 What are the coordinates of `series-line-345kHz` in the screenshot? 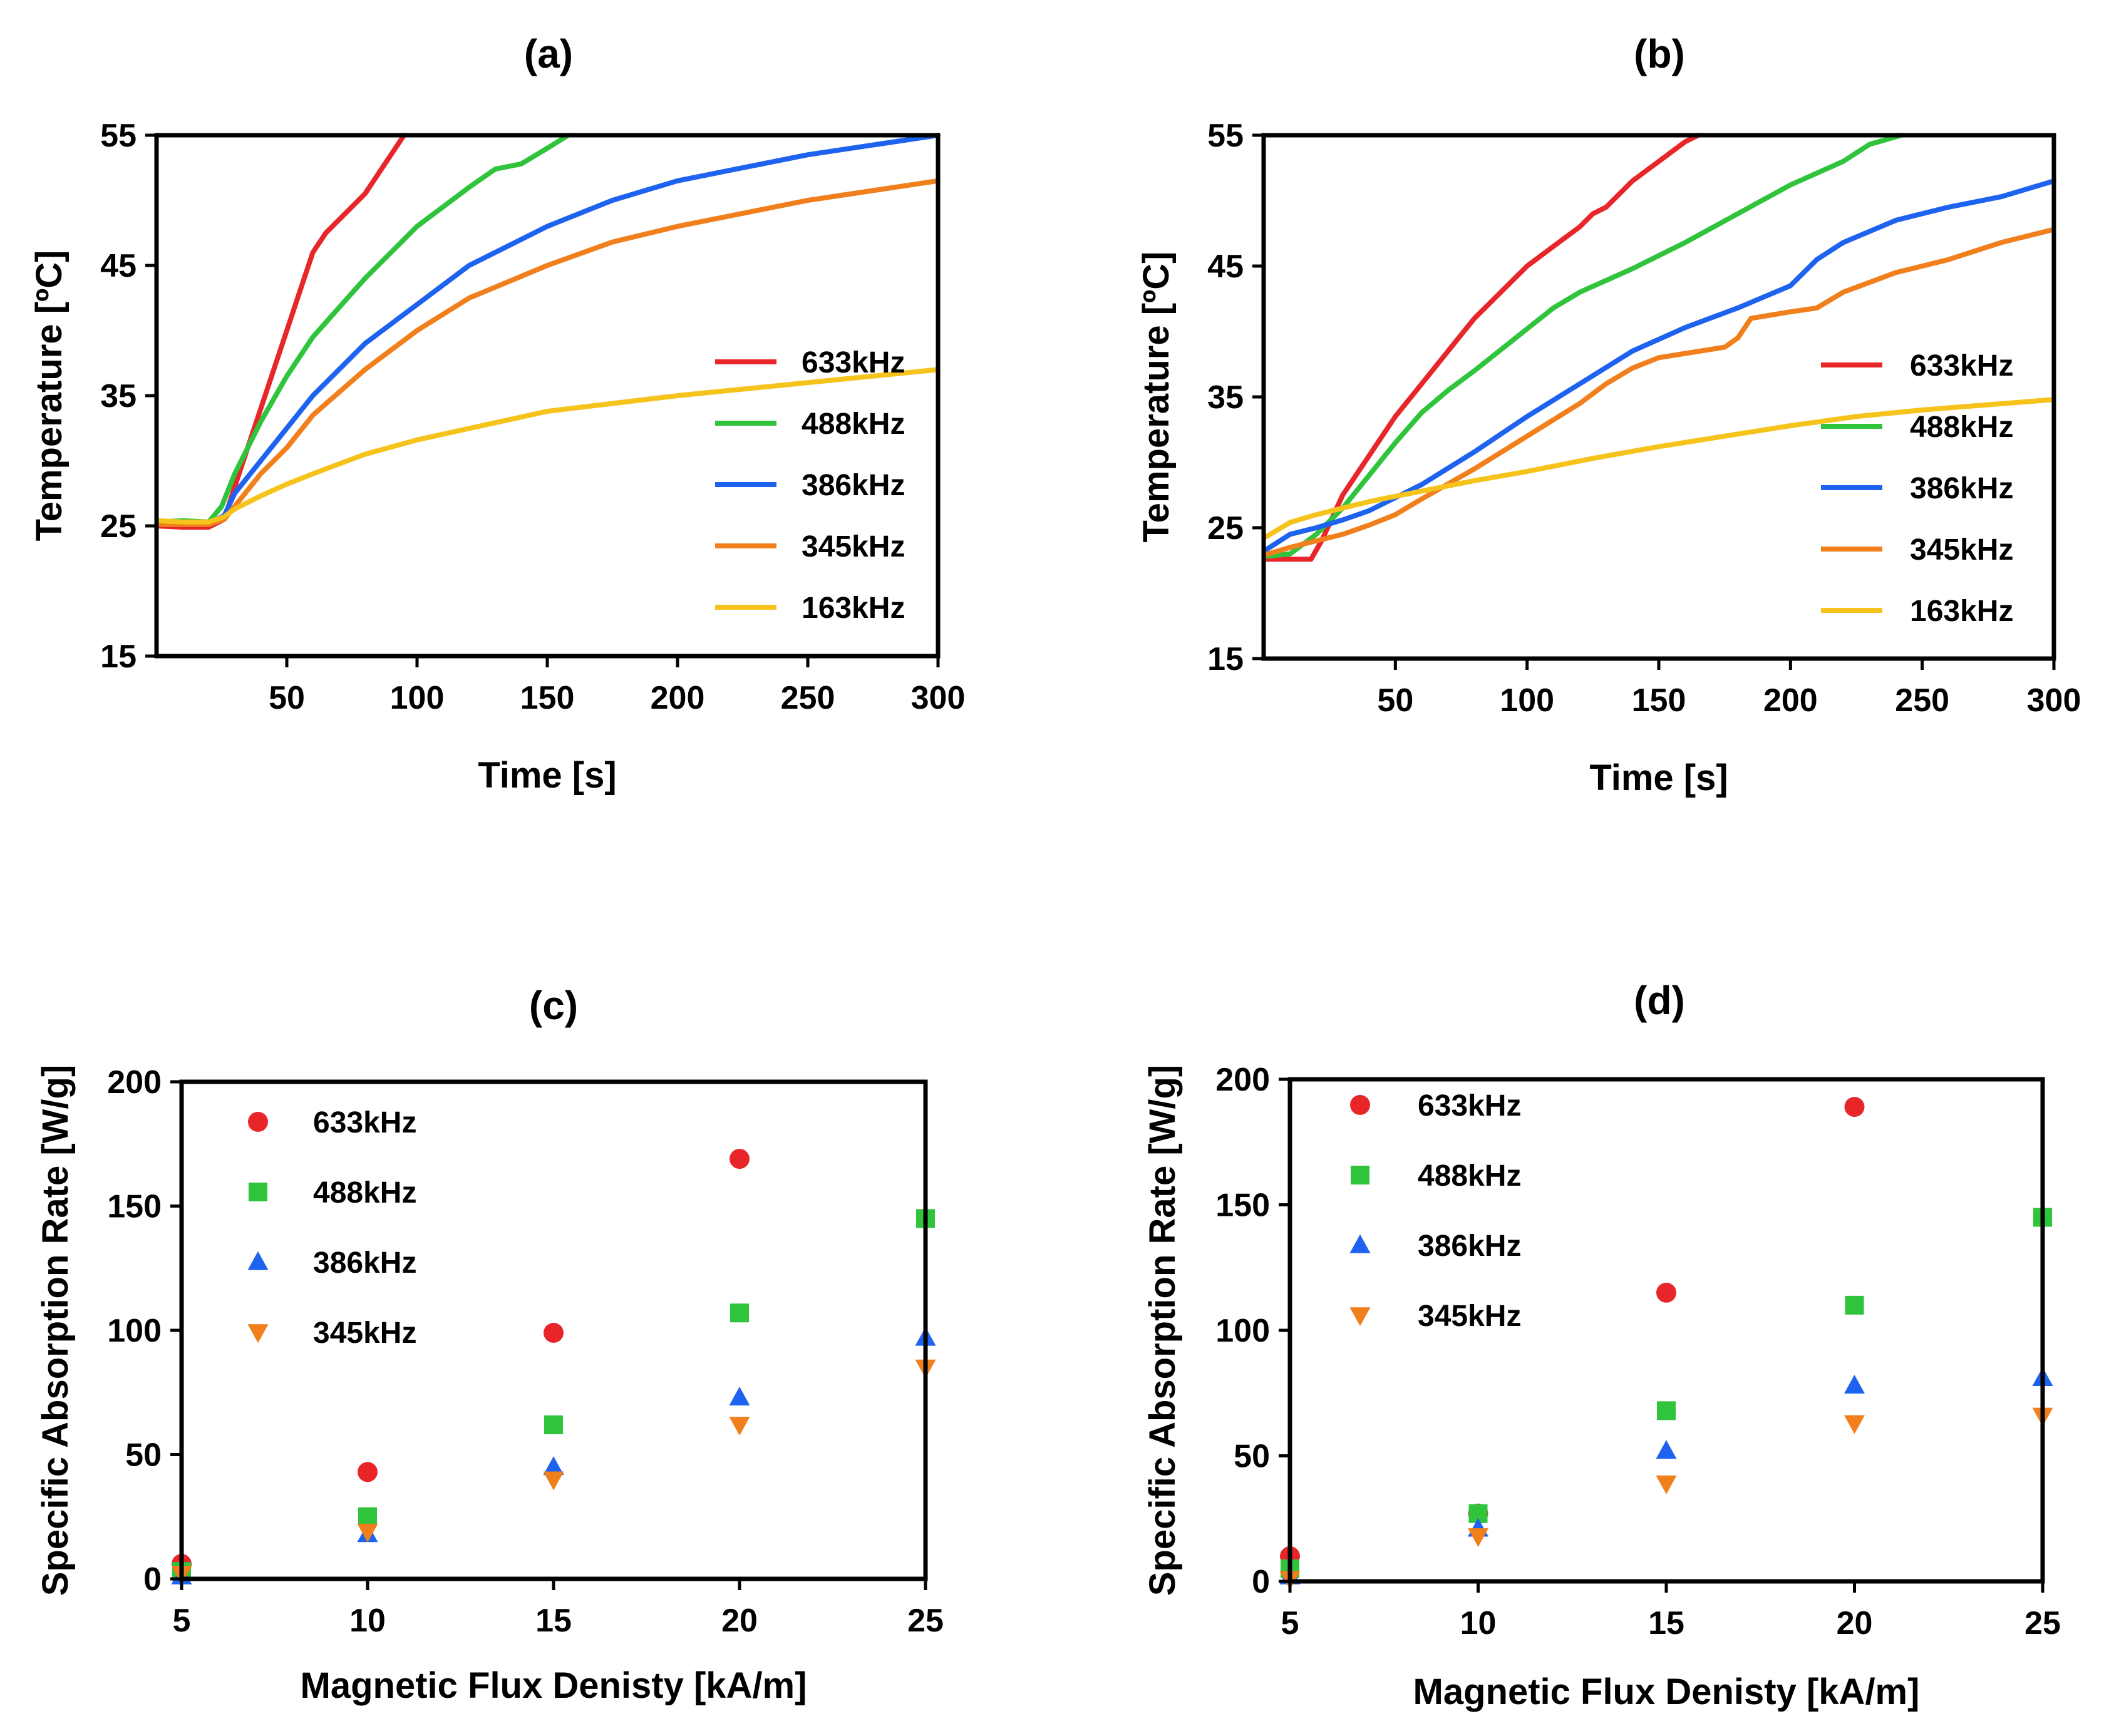 It's located at (1660, 392).